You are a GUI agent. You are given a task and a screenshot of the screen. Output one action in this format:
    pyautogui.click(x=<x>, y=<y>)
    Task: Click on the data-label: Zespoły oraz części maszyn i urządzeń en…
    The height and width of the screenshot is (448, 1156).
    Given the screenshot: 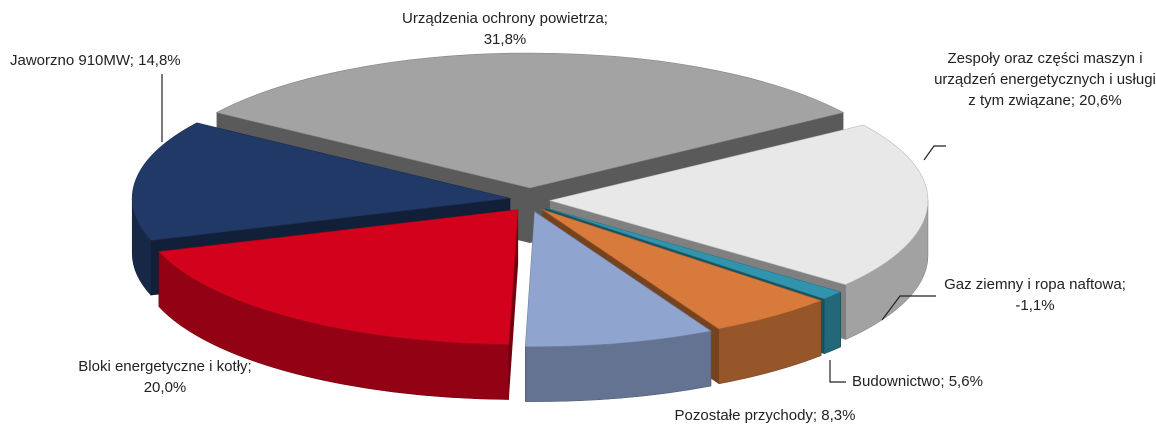 What is the action you would take?
    pyautogui.click(x=1045, y=79)
    